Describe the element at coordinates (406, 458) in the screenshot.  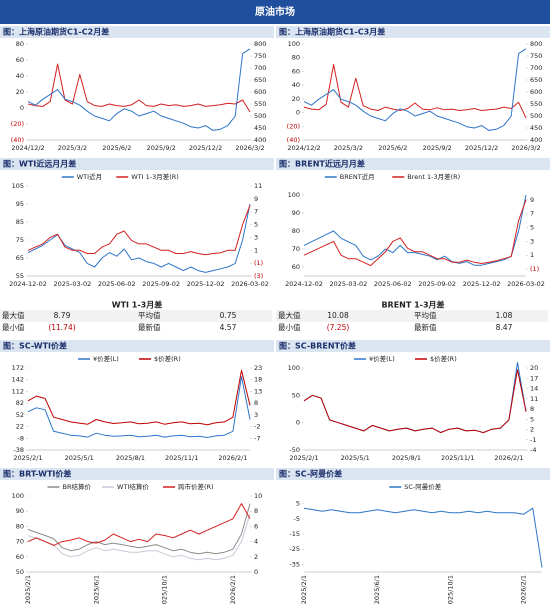
I see `x-tick-label: 2025/8/1` at that location.